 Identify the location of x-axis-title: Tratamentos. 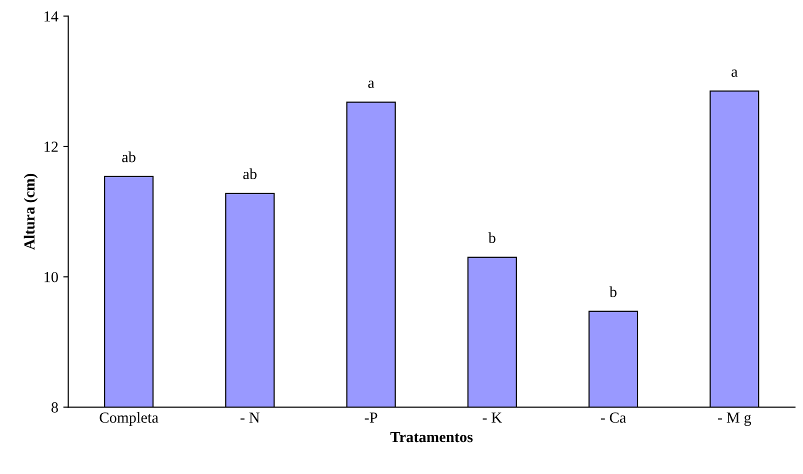
(431, 437).